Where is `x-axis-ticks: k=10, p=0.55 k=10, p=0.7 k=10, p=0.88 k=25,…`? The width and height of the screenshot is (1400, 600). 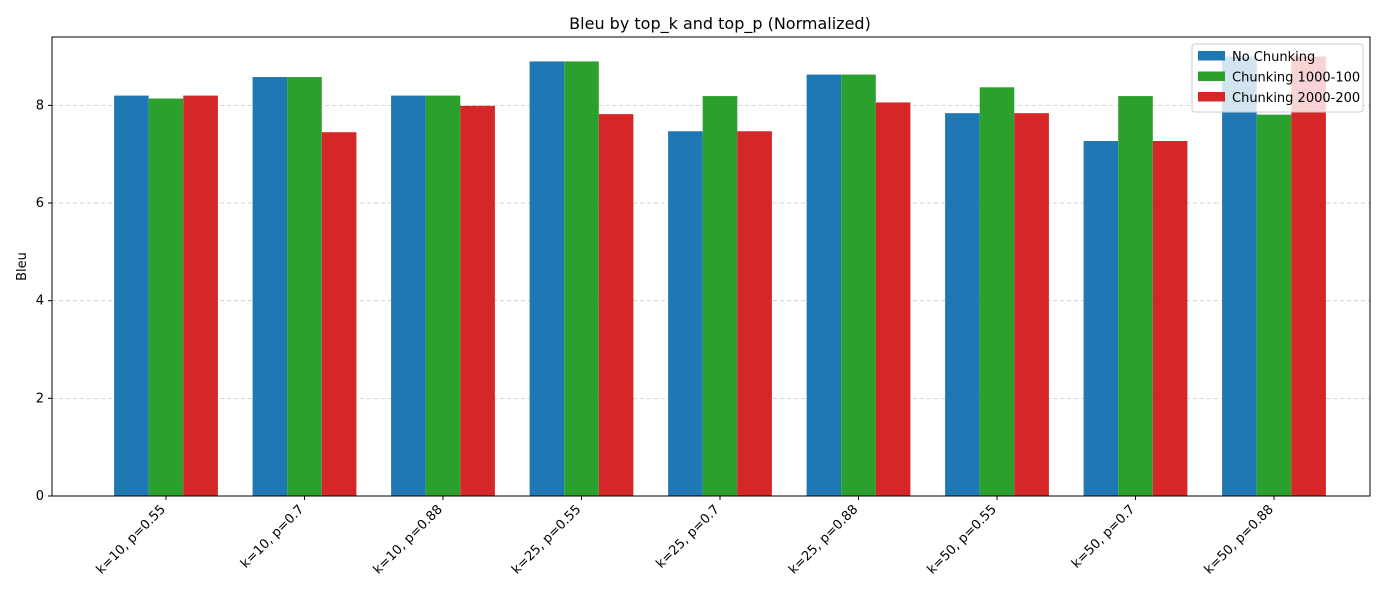 x-axis-ticks: k=10, p=0.55 k=10, p=0.7 k=10, p=0.88 k=25,… is located at coordinates (685, 536).